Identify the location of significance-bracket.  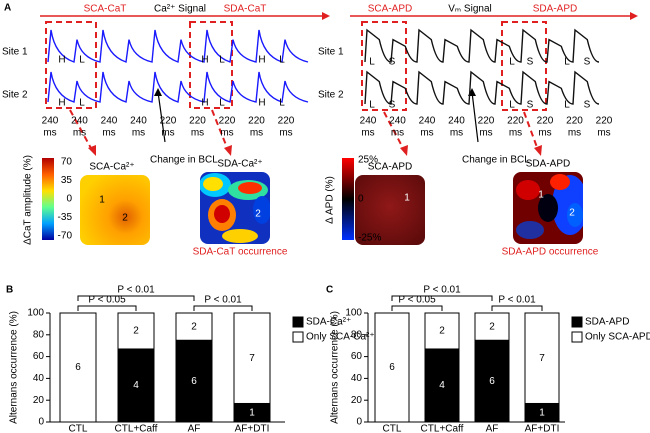
(417, 308).